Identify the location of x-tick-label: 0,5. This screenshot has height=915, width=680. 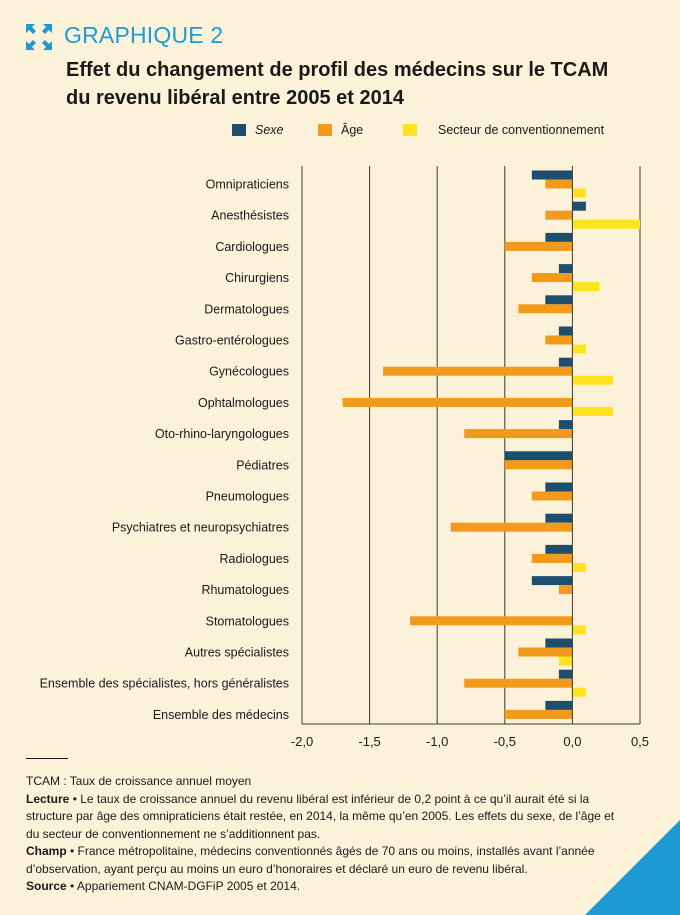
(640, 741).